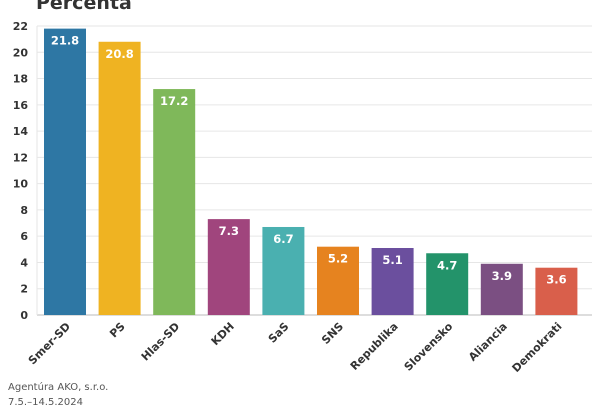 The height and width of the screenshot is (410, 600). What do you see at coordinates (24, 210) in the screenshot?
I see `y-tick-label: 8` at bounding box center [24, 210].